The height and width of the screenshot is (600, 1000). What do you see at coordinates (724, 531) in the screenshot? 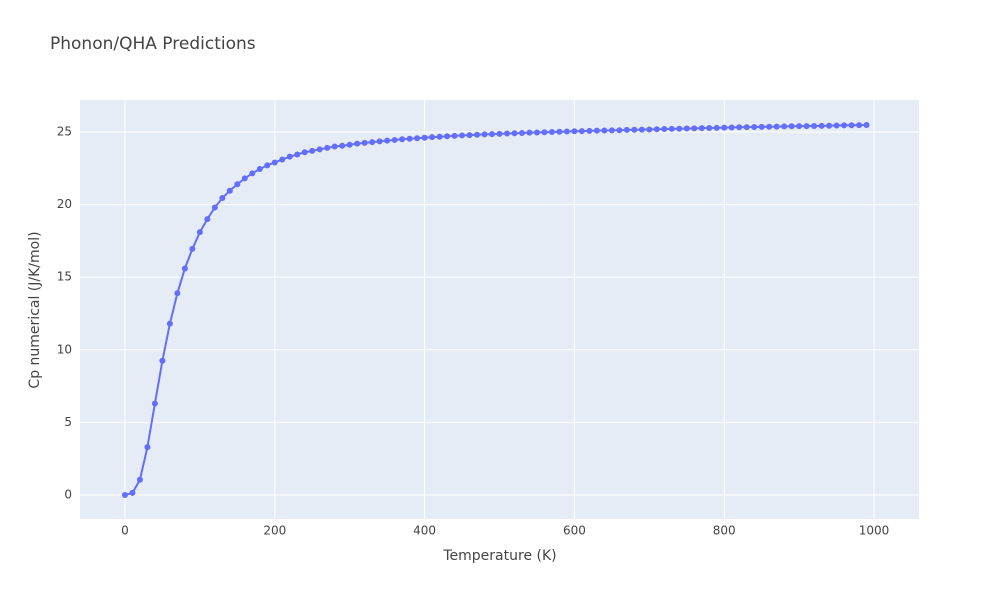
I see `x-tick-label: 800` at bounding box center [724, 531].